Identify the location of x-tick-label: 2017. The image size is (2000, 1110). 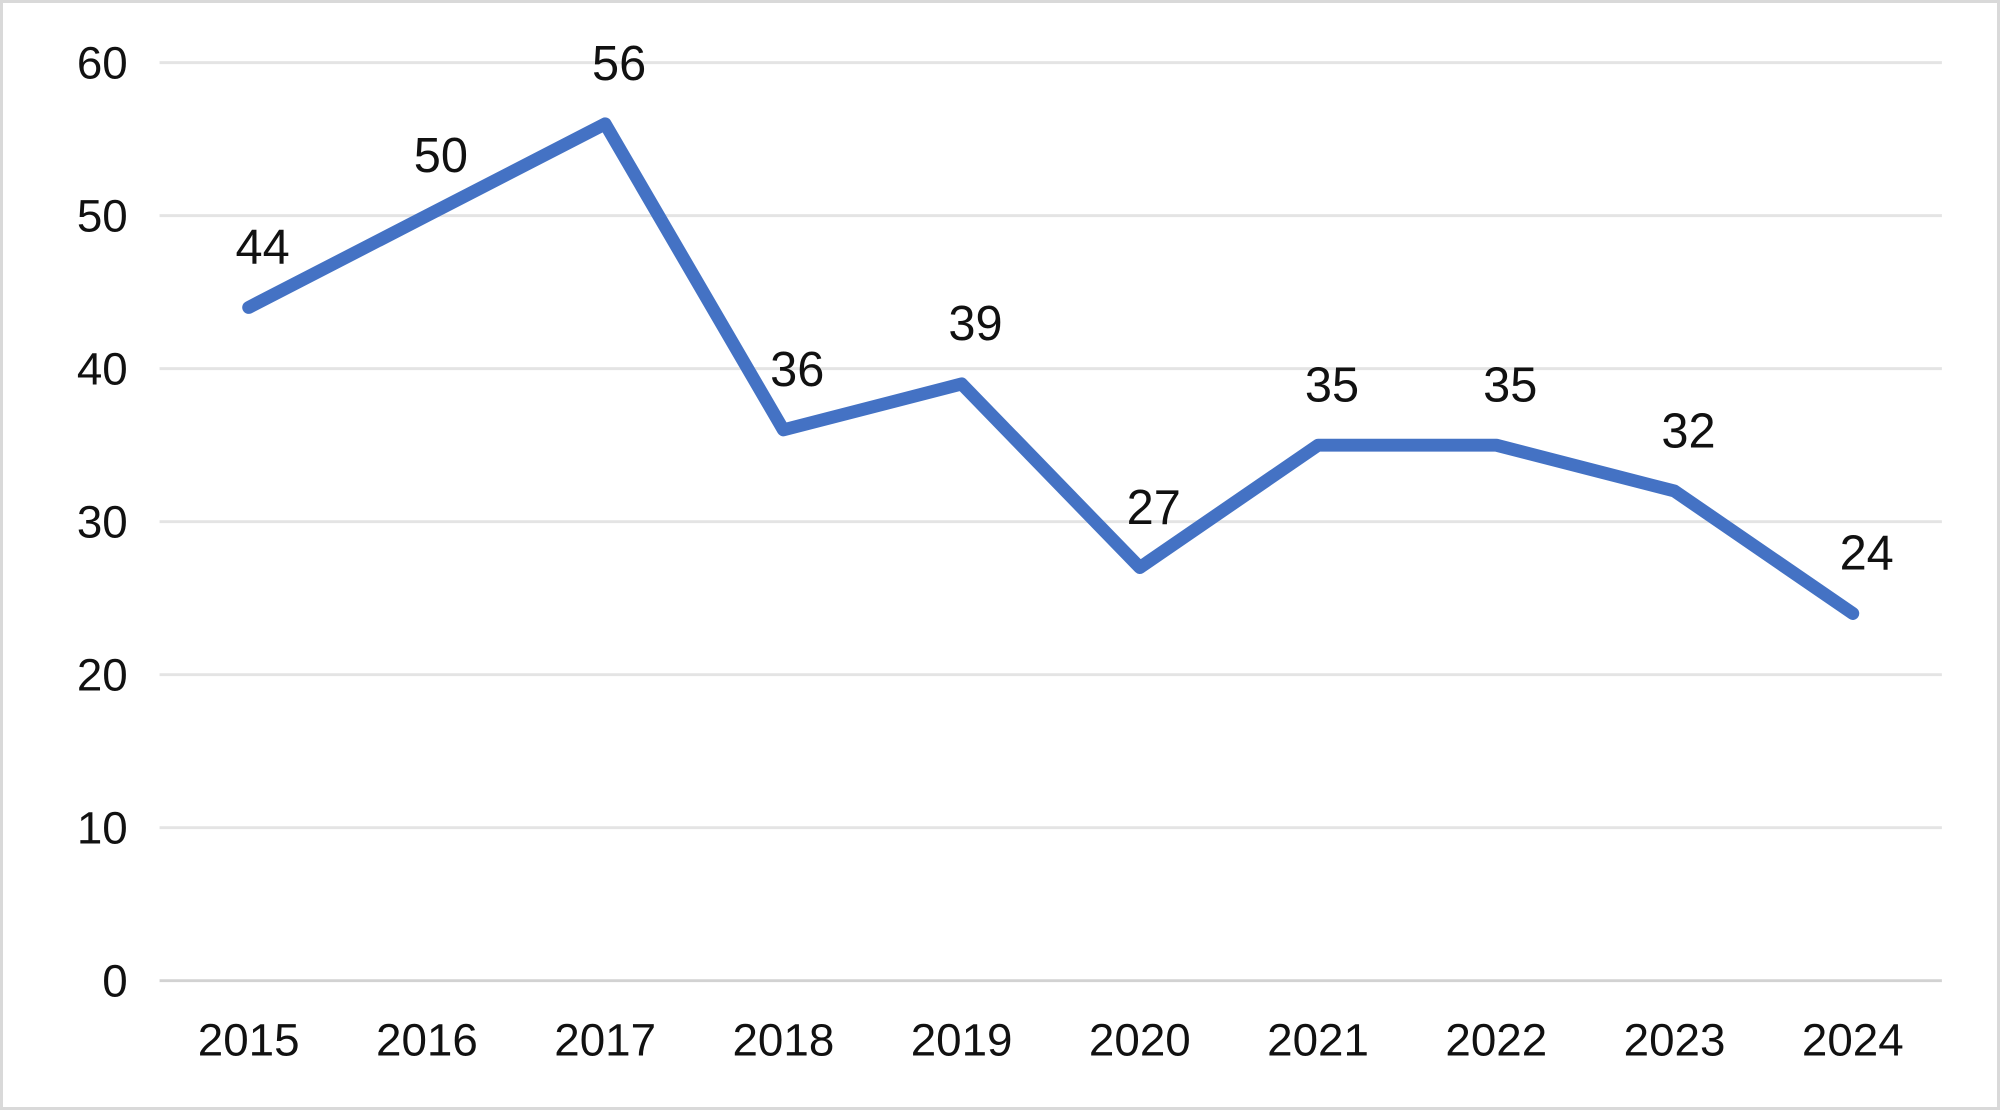
(605, 1039).